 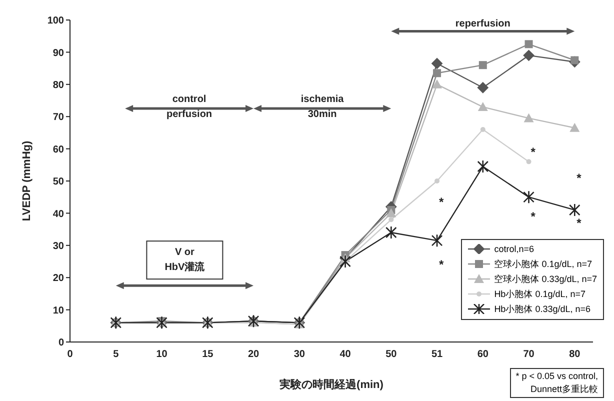 I want to click on x-tick-label: 40, so click(x=346, y=354).